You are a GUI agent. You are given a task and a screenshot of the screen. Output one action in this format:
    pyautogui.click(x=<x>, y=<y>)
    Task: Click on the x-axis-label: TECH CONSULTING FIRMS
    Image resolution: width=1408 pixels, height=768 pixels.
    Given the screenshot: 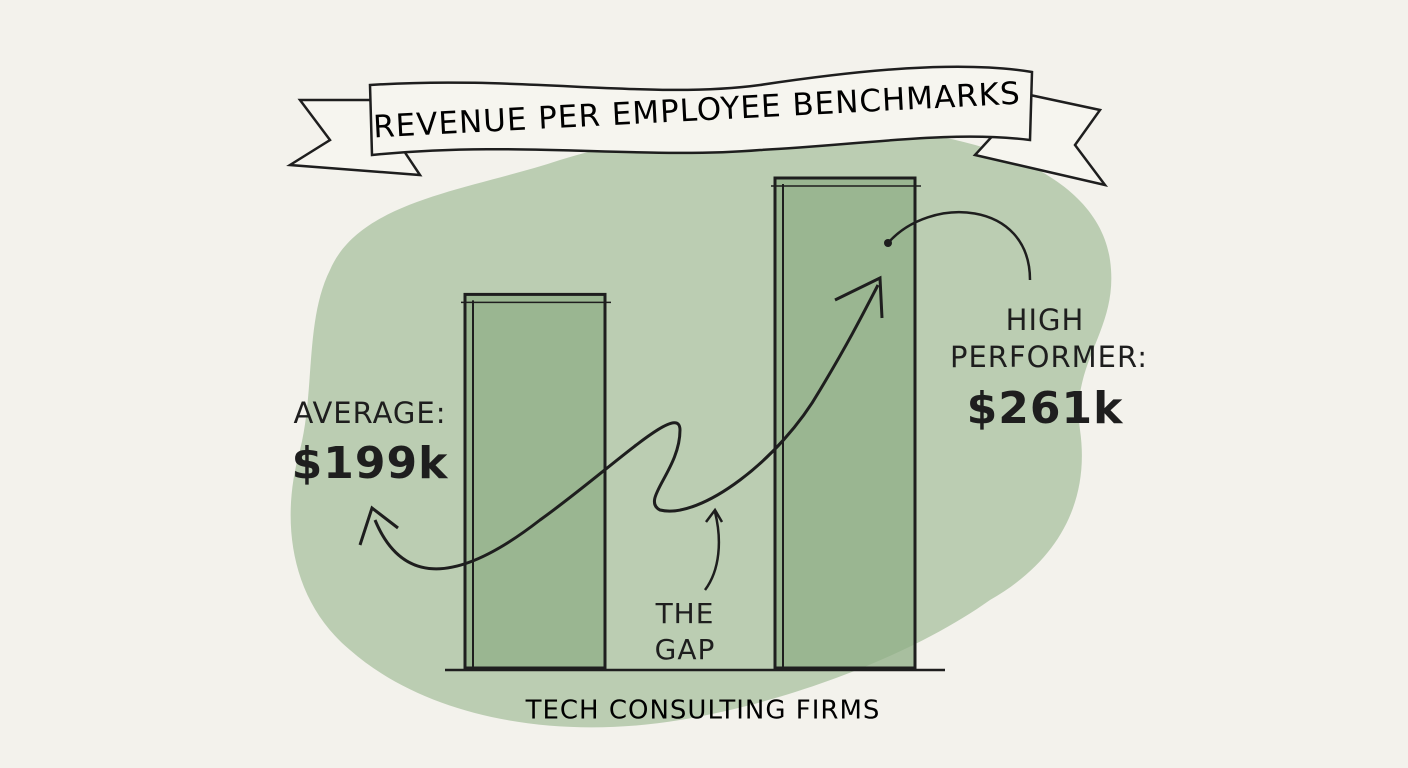 What is the action you would take?
    pyautogui.click(x=703, y=711)
    